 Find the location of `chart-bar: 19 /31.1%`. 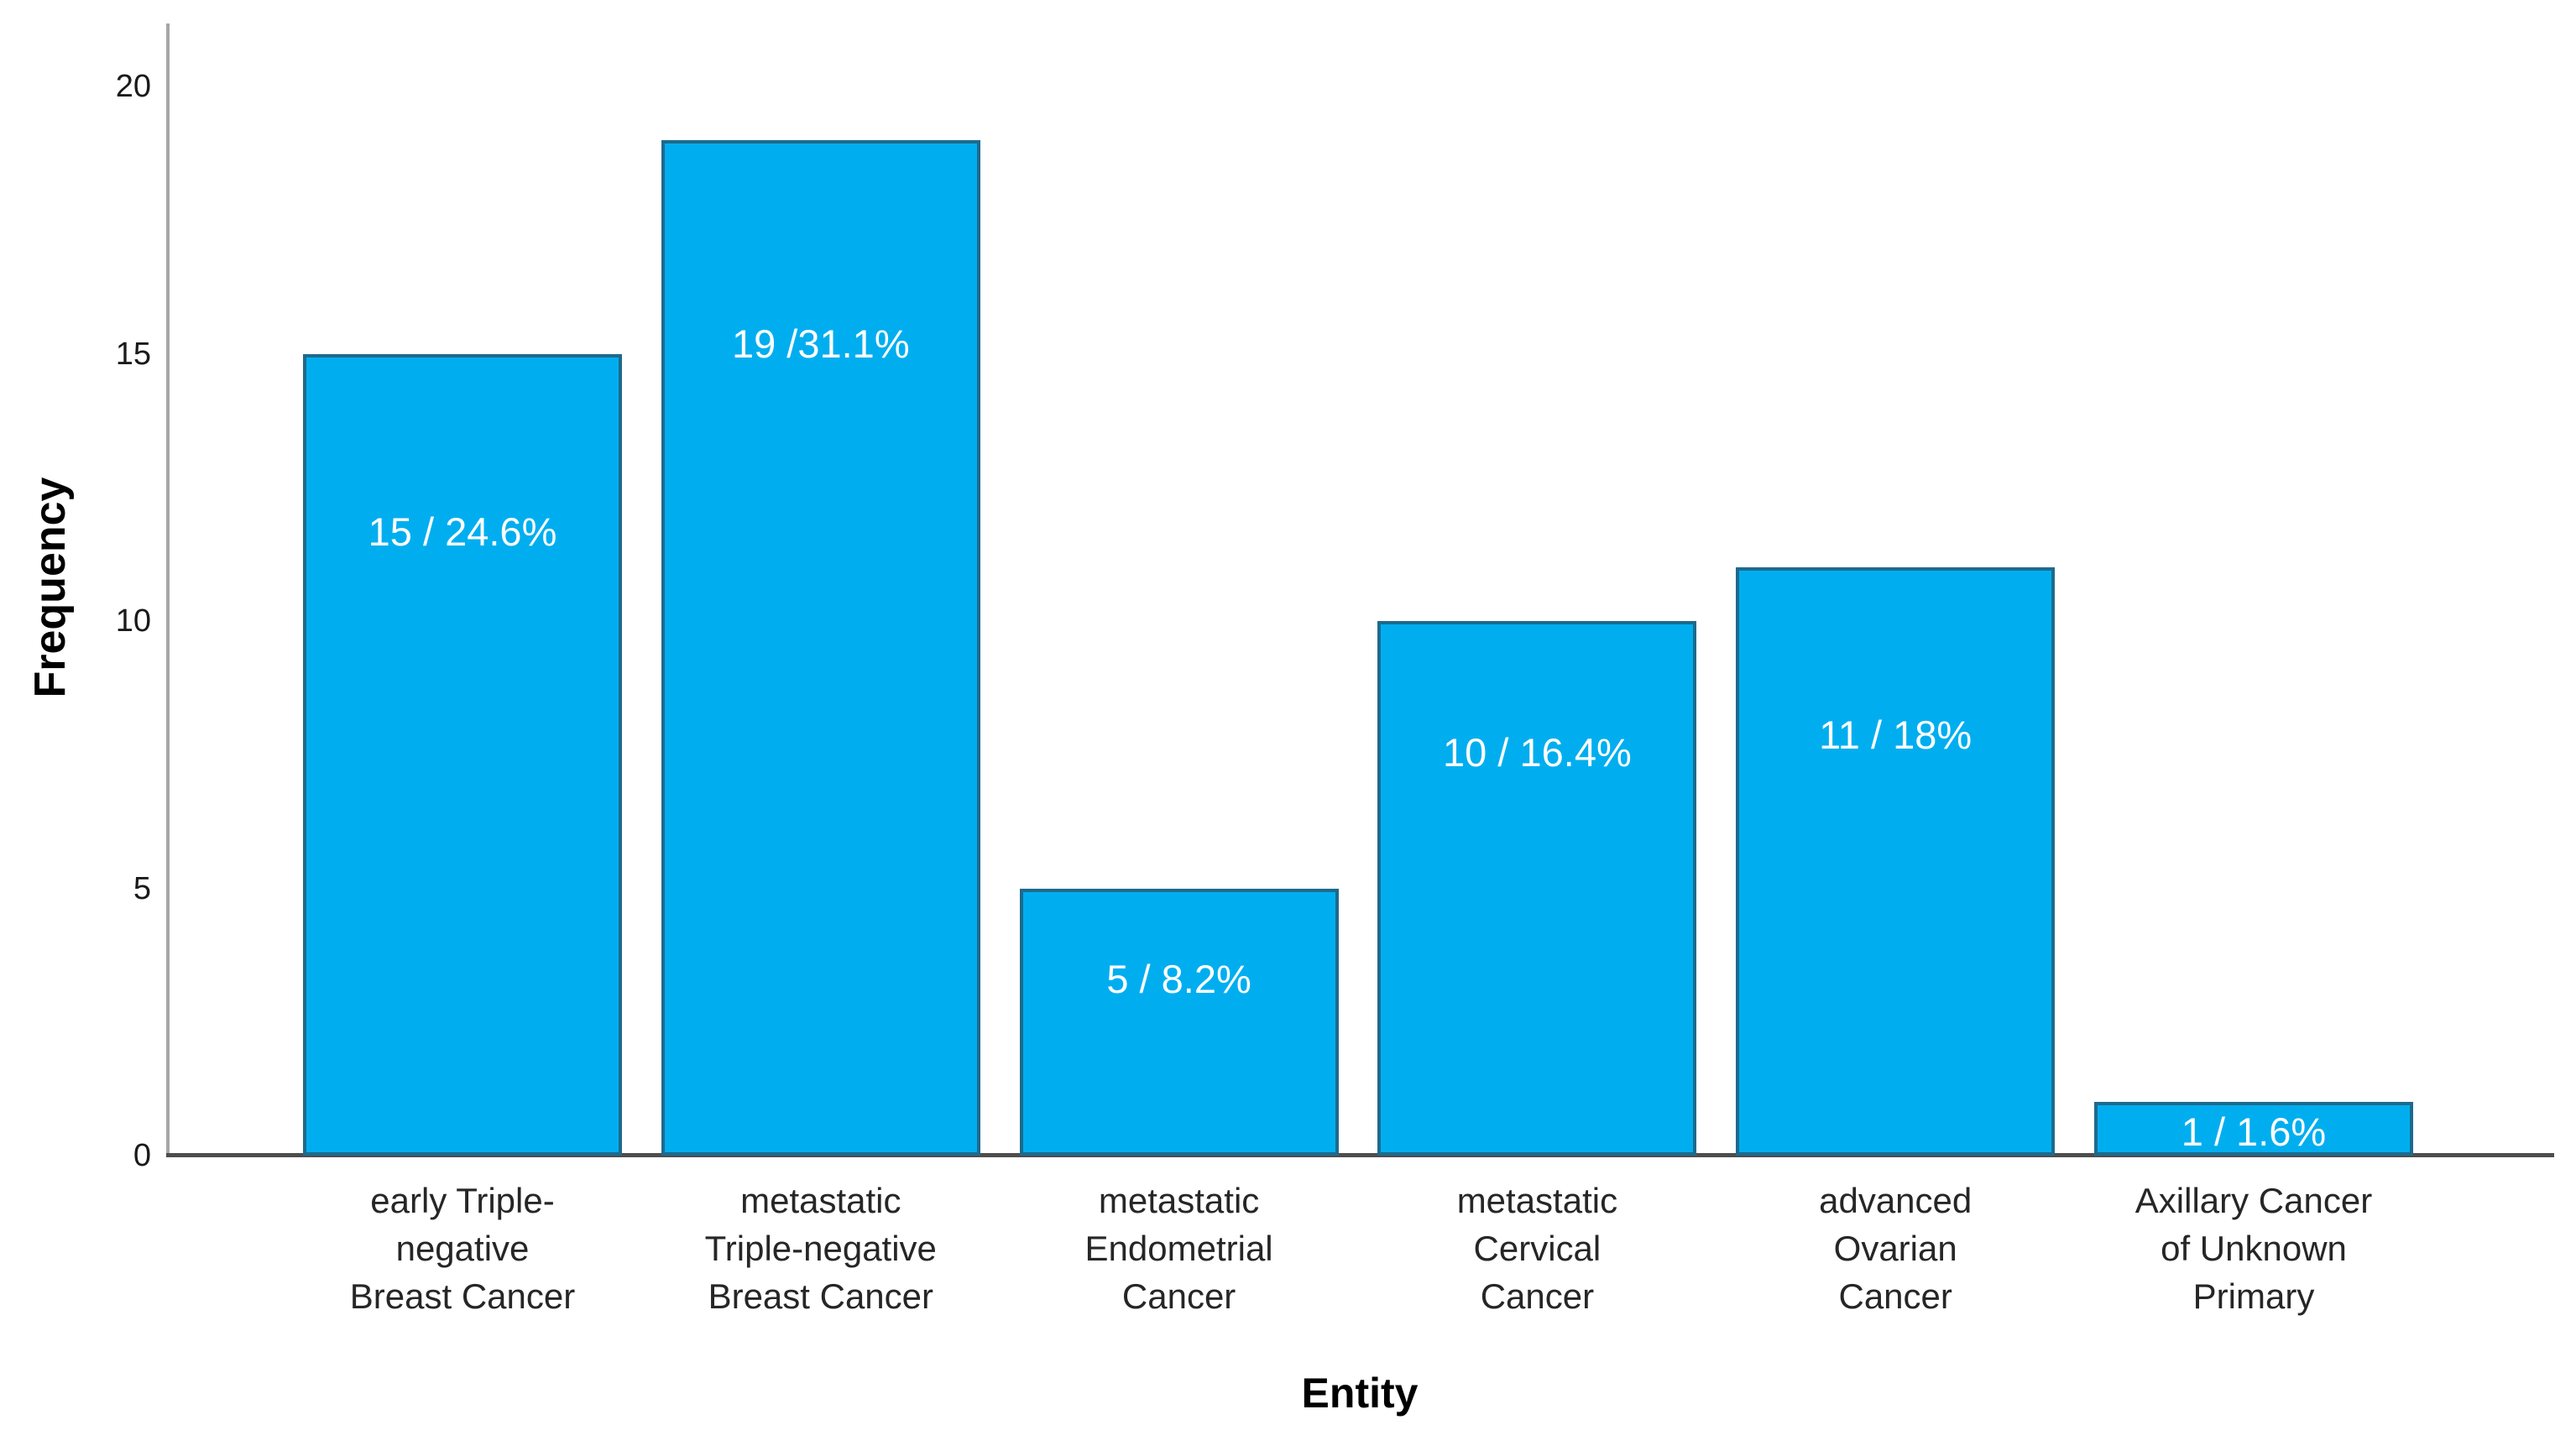

chart-bar: 19 /31.1% is located at coordinates (820, 647).